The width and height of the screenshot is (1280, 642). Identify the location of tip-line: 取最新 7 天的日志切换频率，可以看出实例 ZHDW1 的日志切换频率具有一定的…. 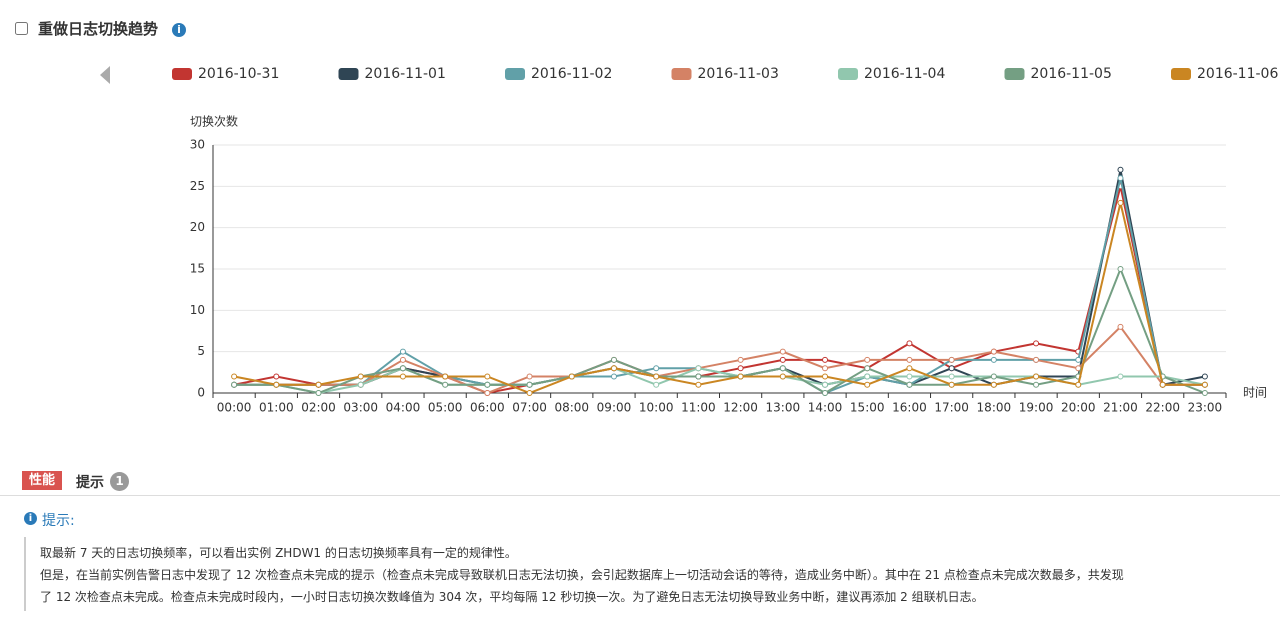
(278, 553).